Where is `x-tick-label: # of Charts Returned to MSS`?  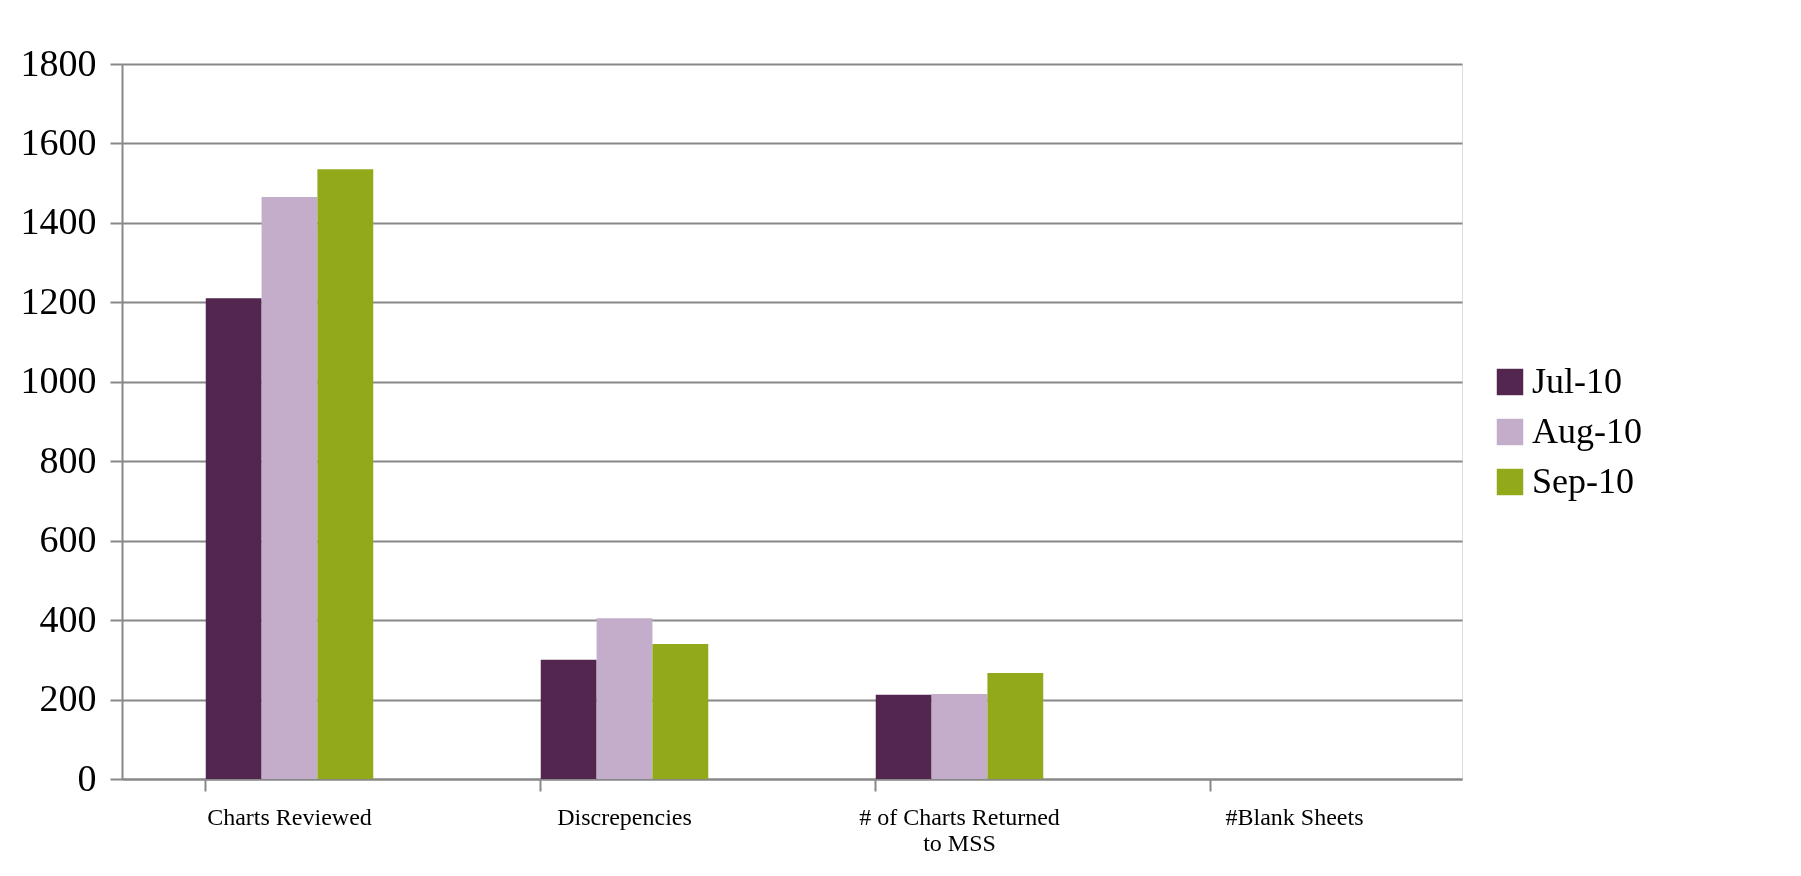
x-tick-label: # of Charts Returned to MSS is located at coordinates (959, 829).